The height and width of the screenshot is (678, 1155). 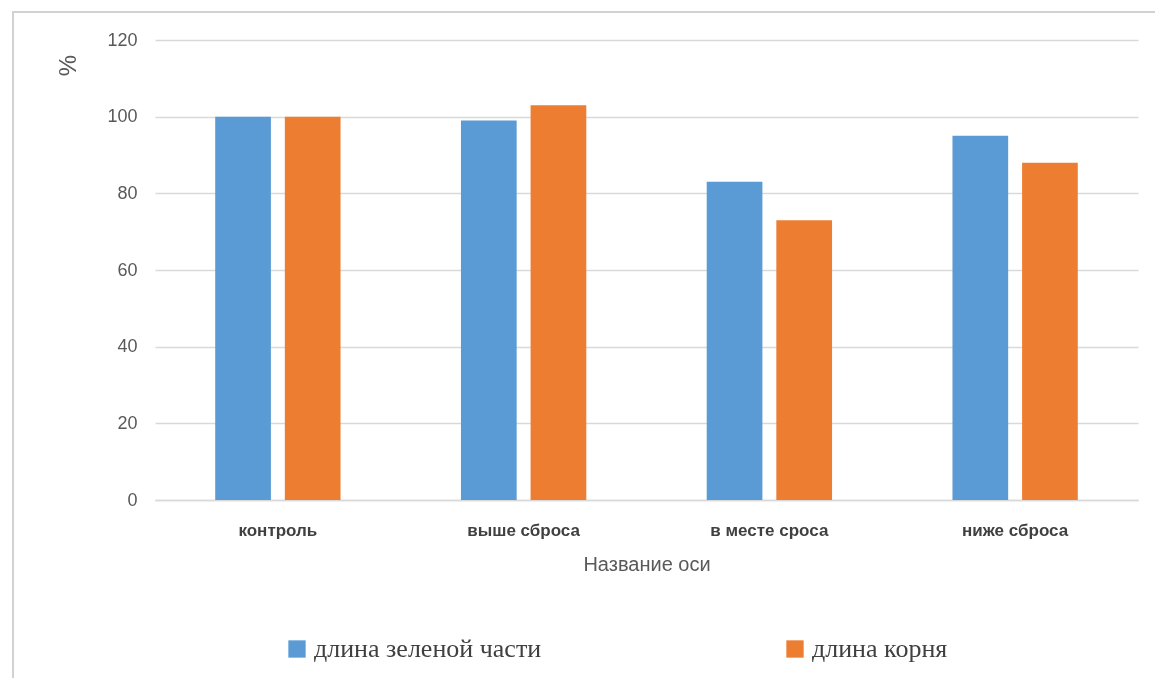 I want to click on y-tick-label: 80, so click(x=127, y=192).